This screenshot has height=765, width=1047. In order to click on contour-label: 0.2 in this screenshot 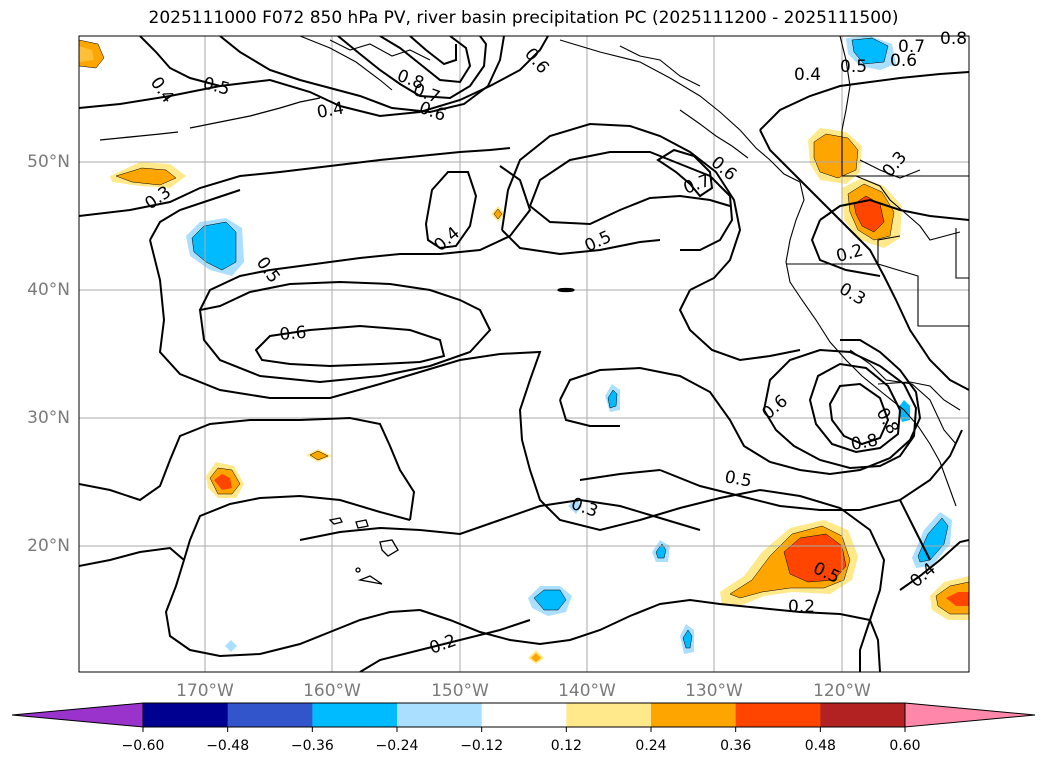, I will do `click(801, 607)`.